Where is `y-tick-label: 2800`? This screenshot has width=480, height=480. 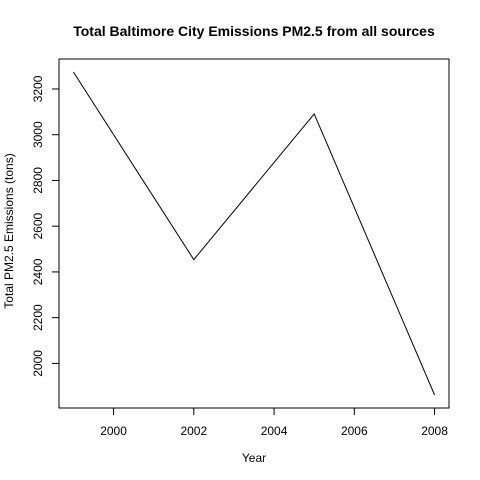
y-tick-label: 2800 is located at coordinates (38, 180).